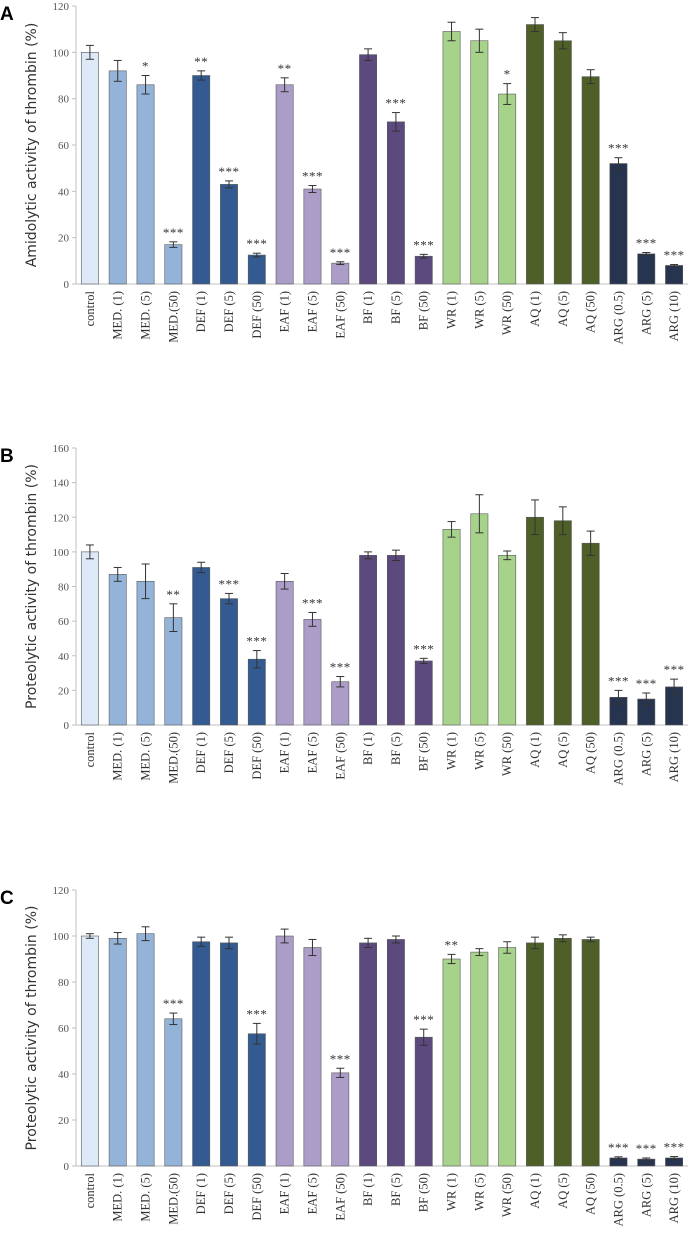  I want to click on panel-letter: B, so click(7, 456).